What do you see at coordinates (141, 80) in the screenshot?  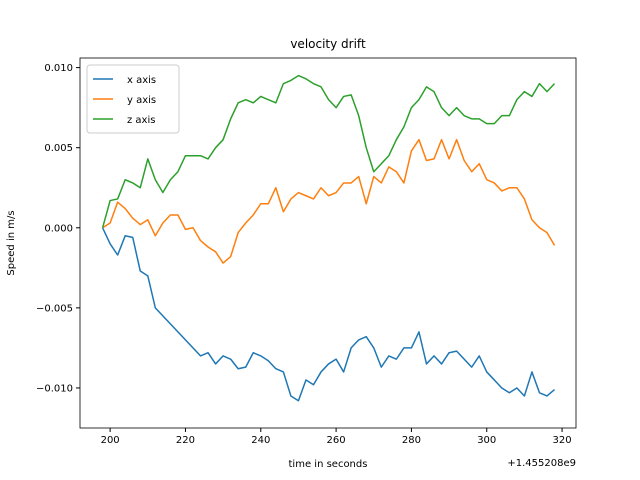 I see `legend-label: x axis` at bounding box center [141, 80].